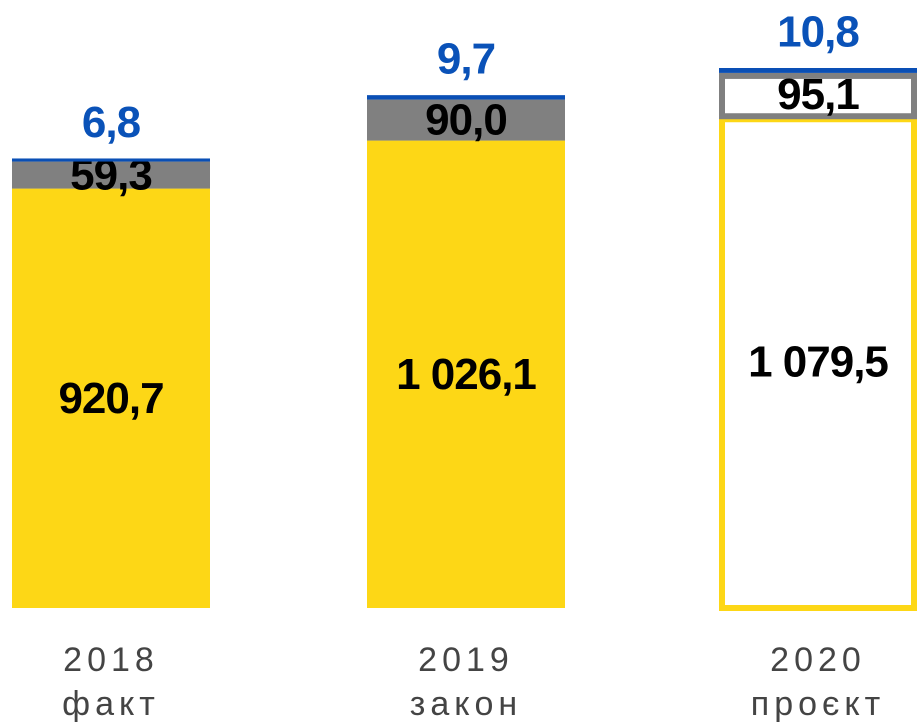  Describe the element at coordinates (111, 122) in the screenshot. I see `value-label: 6,8` at that location.